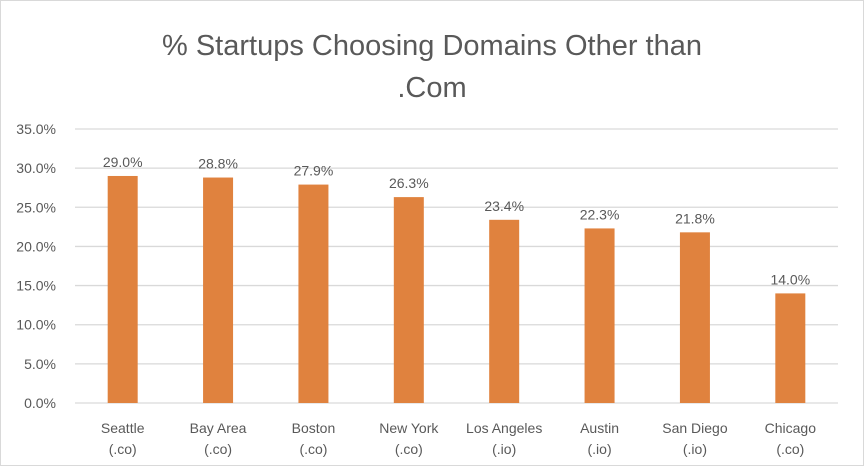 The image size is (864, 466). Describe the element at coordinates (36, 168) in the screenshot. I see `y-tick-label: 30.0%` at that location.